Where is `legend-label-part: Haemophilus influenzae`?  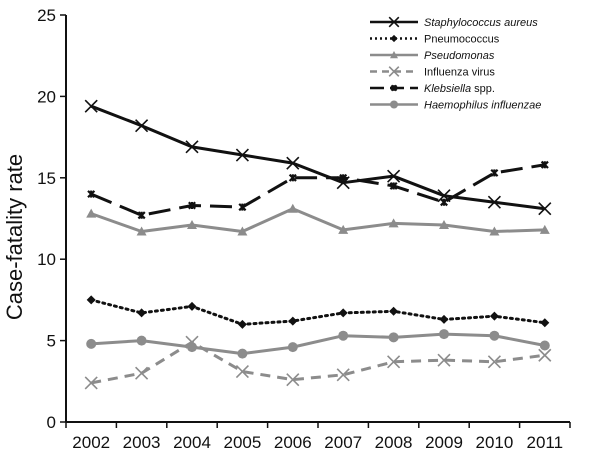
legend-label-part: Haemophilus influenzae is located at coordinates (482, 106).